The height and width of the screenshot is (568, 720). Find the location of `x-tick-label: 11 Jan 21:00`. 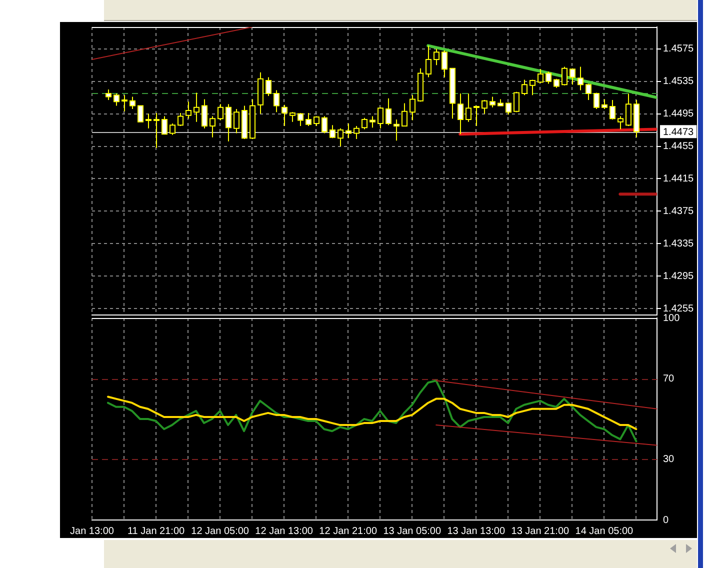

x-tick-label: 11 Jan 21:00 is located at coordinates (156, 531).